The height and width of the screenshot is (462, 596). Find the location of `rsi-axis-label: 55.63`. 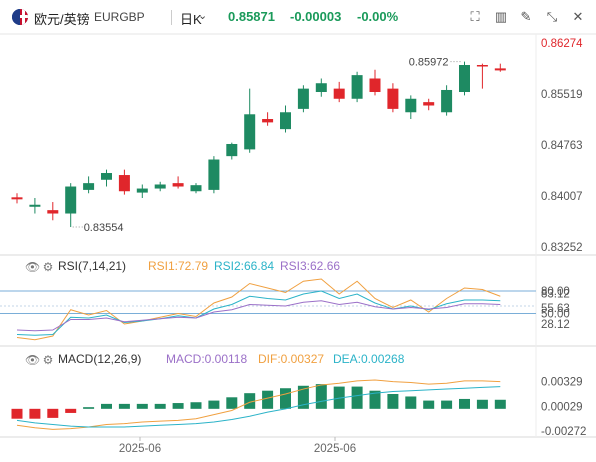

rsi-axis-label: 55.63 is located at coordinates (555, 309).